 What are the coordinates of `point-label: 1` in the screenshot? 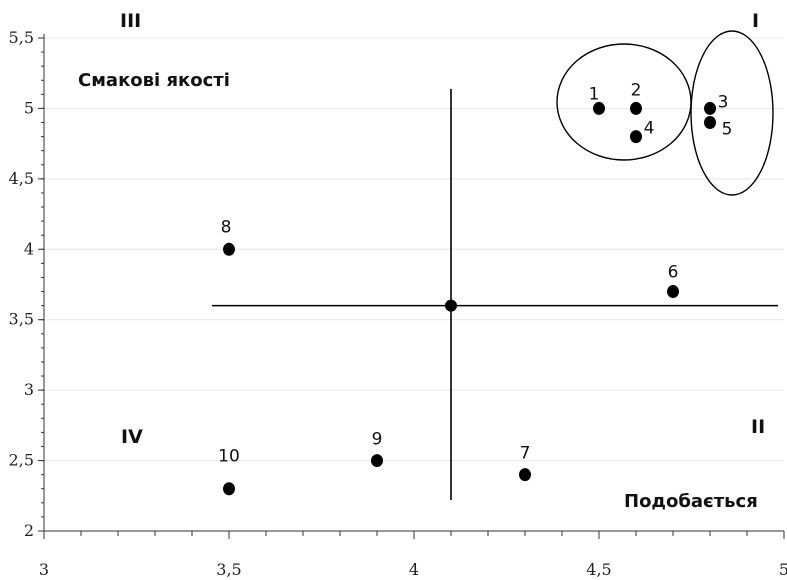 It's located at (594, 94).